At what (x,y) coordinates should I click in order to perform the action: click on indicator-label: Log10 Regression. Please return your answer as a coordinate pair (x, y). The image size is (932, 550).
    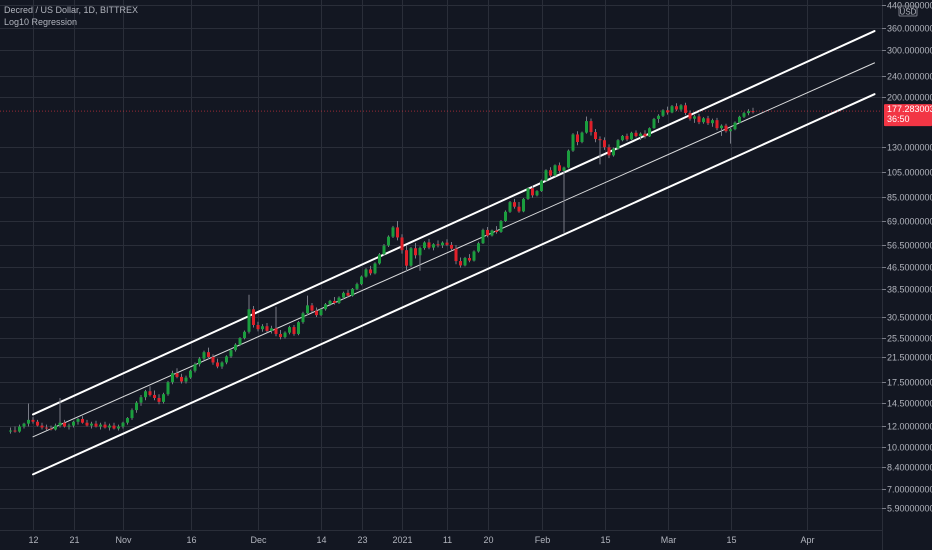
    Looking at the image, I should click on (40, 22).